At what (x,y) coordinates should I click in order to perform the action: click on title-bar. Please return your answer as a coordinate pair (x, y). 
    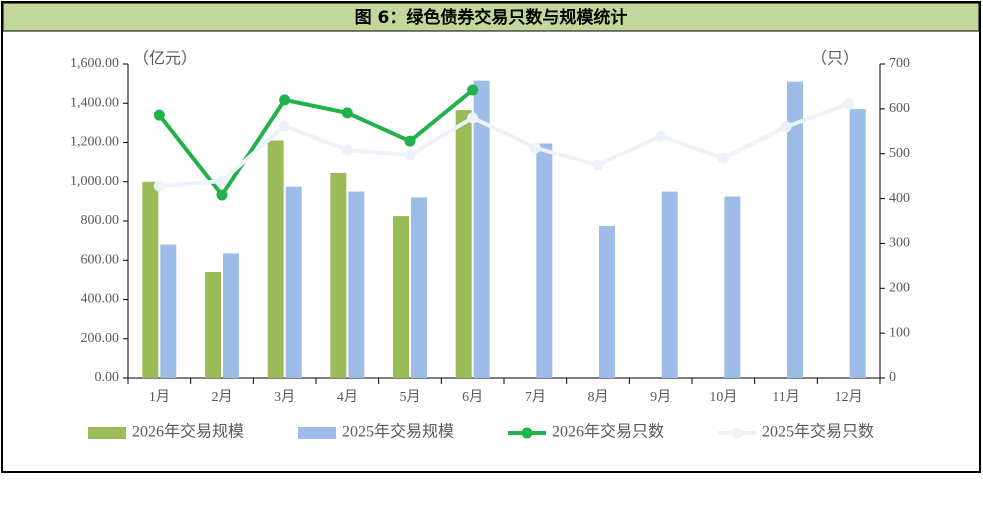
    Looking at the image, I should click on (491, 17).